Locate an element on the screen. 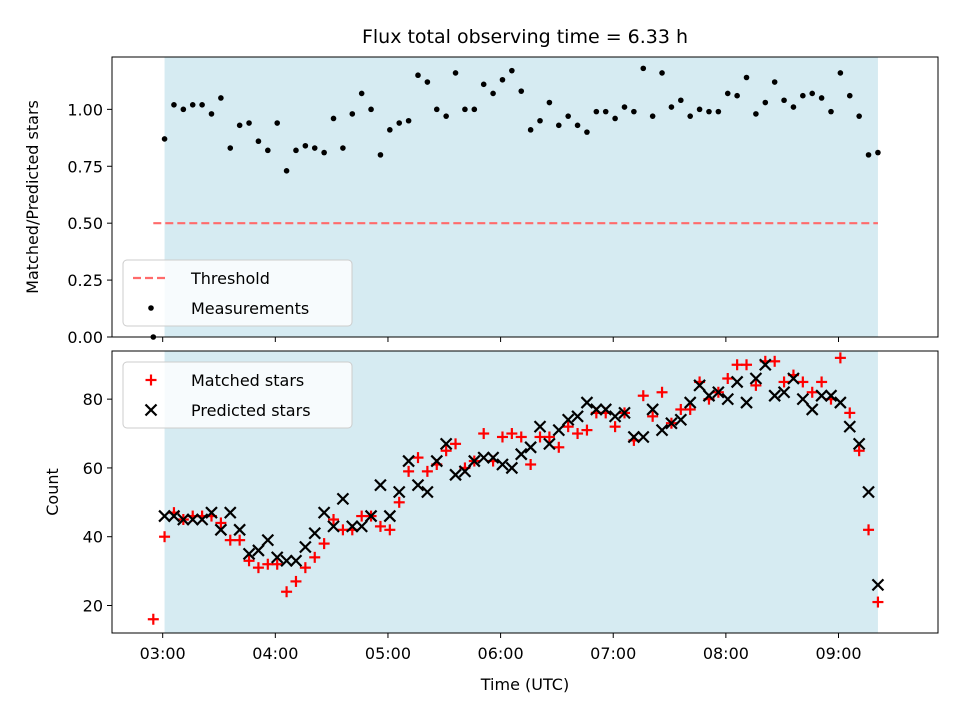 The image size is (960, 720). y-tick-label: 0.25 is located at coordinates (85, 280).